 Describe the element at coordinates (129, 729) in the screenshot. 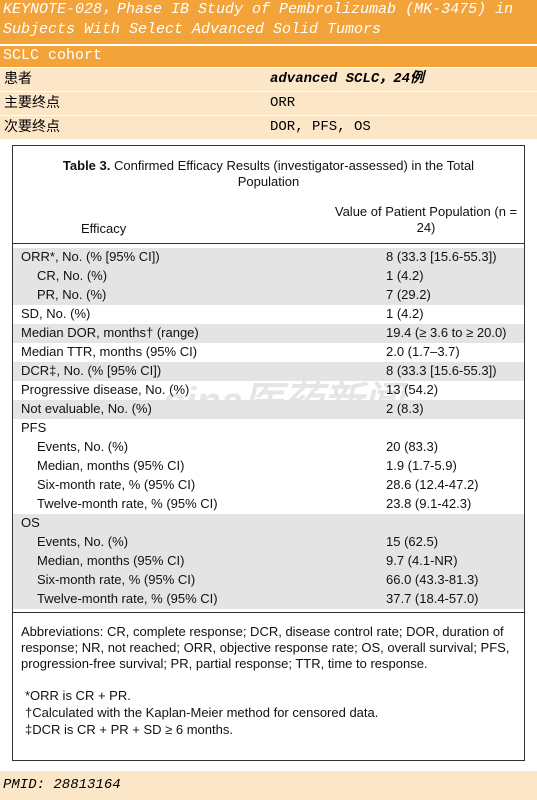

I see `footnote: ‡DCR is CR + PR + SD ≥ 6 months.` at that location.